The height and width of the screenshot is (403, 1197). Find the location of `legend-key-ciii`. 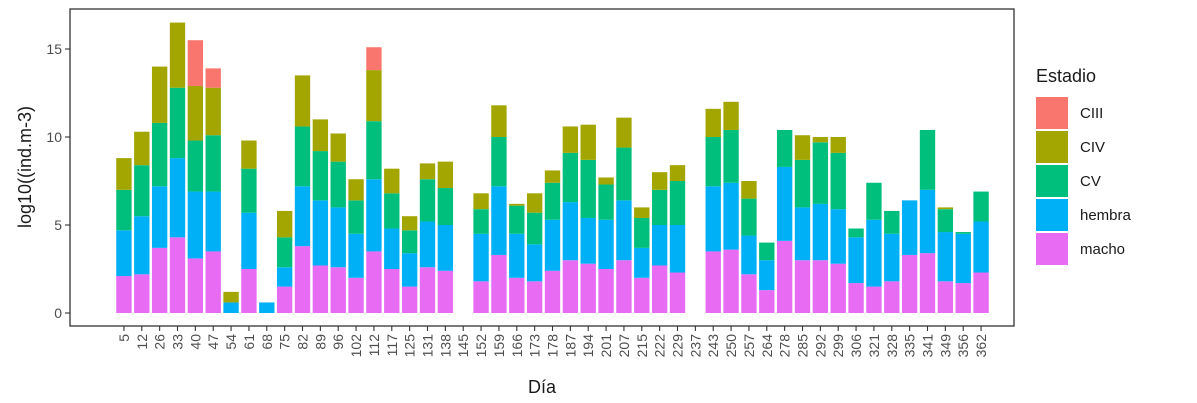

legend-key-ciii is located at coordinates (1052, 113).